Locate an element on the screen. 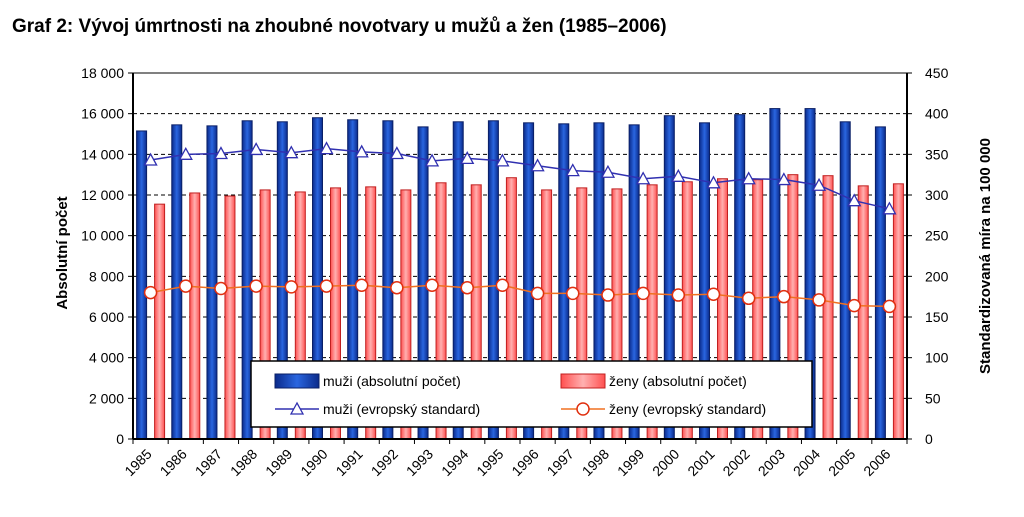 This screenshot has height=517, width=1024. x-tick-label: 1998 is located at coordinates (595, 462).